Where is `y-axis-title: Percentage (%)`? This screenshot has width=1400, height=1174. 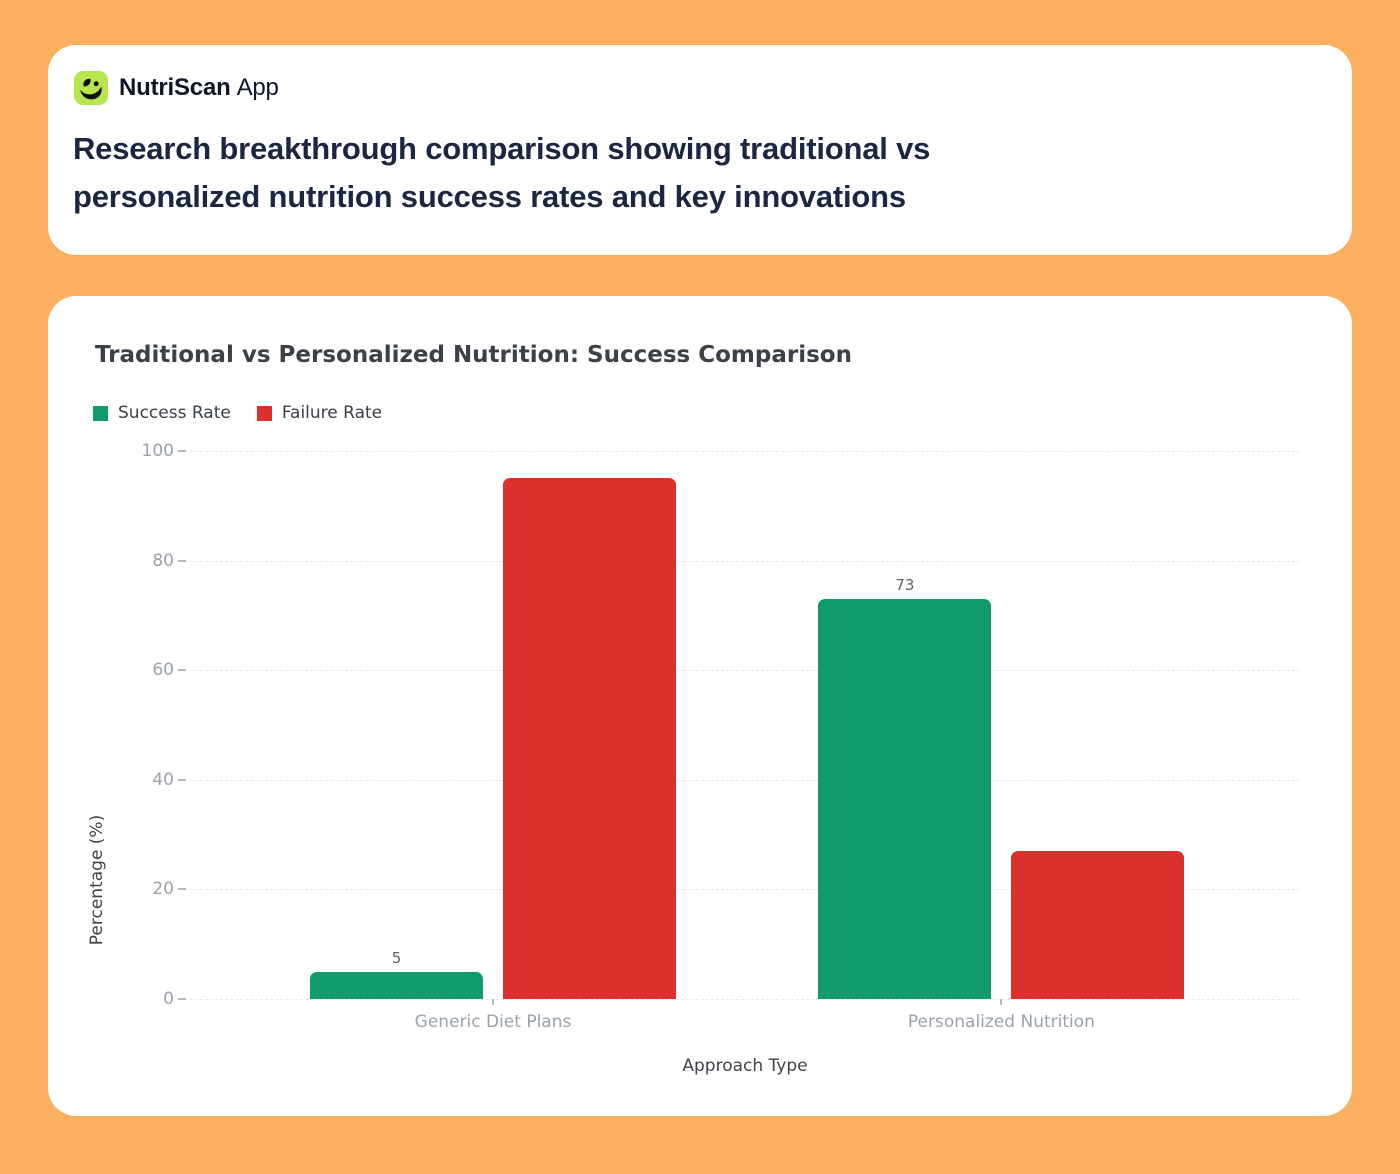 y-axis-title: Percentage (%) is located at coordinates (97, 880).